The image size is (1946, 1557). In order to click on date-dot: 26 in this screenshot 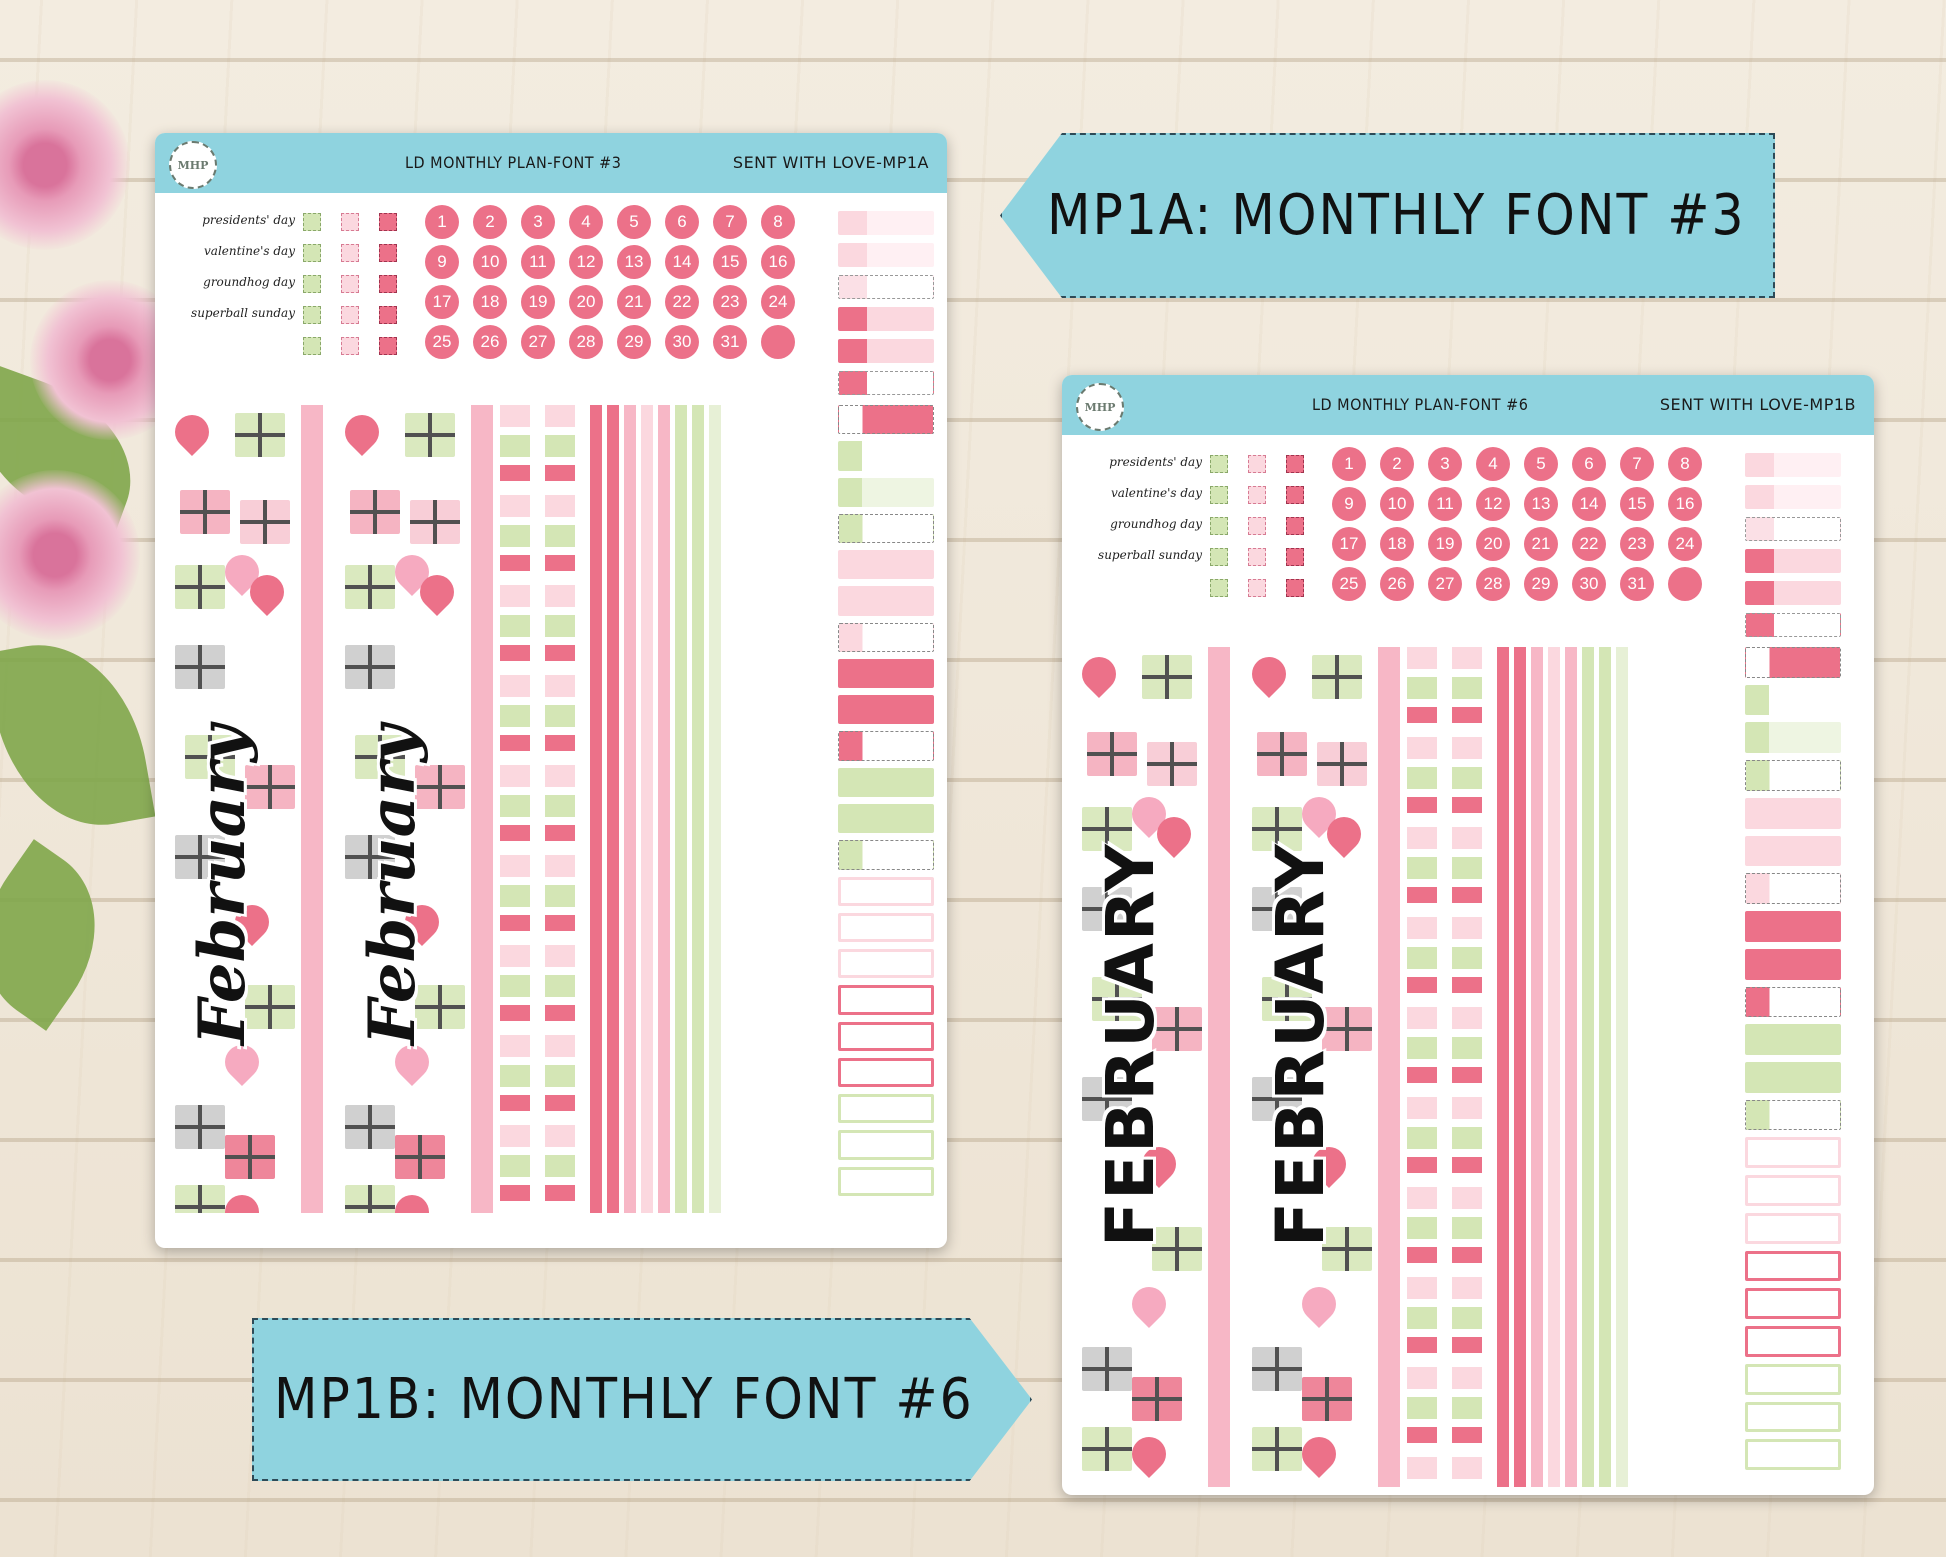, I will do `click(1397, 584)`.